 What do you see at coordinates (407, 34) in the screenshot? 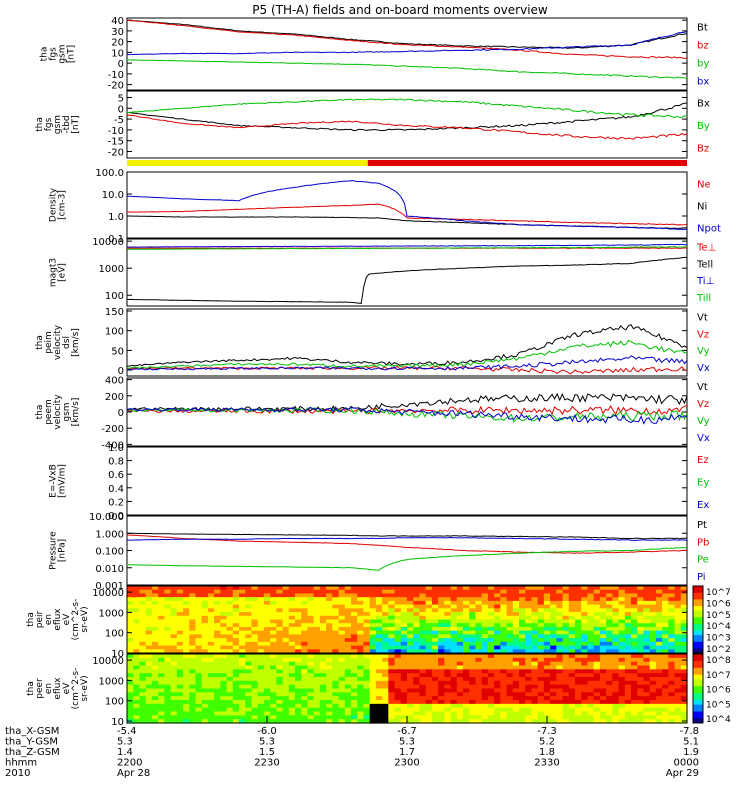
I see `series-line-bt` at bounding box center [407, 34].